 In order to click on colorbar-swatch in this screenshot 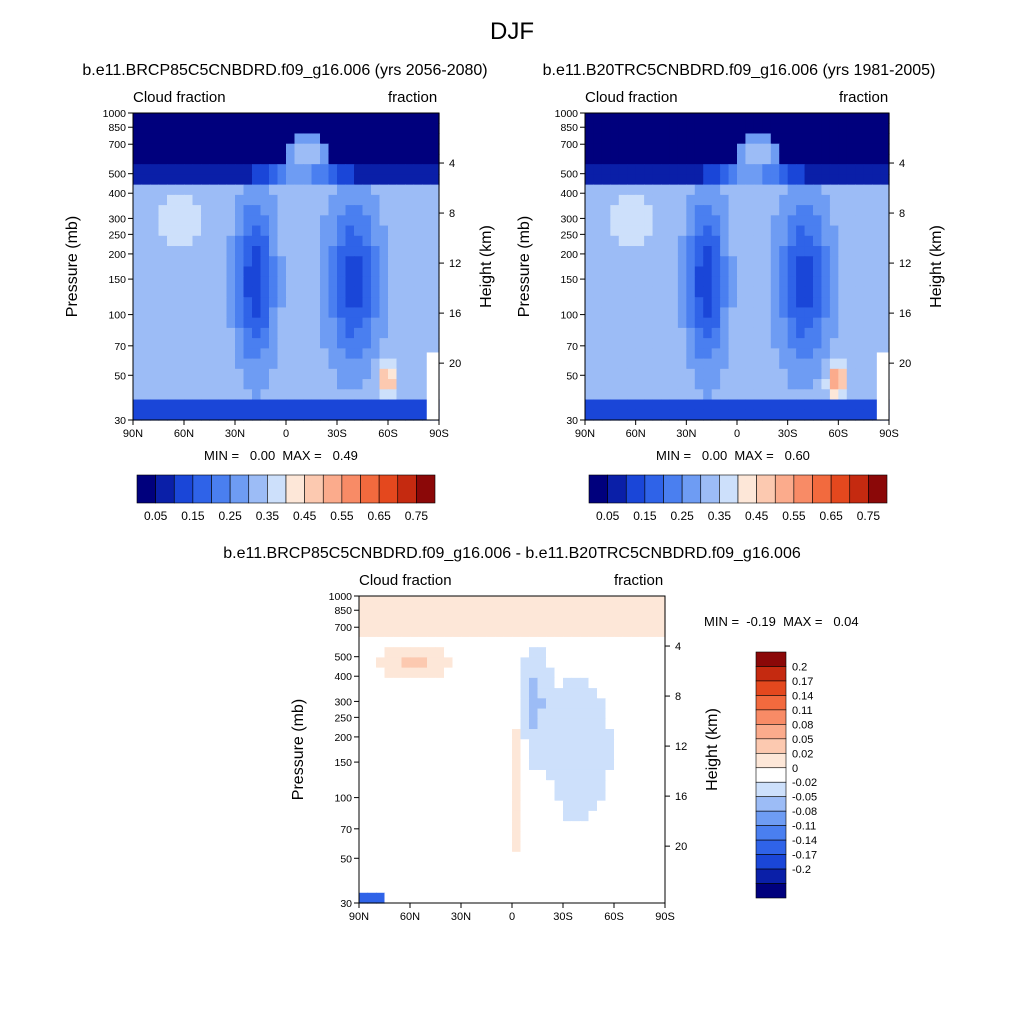, I will do `click(803, 489)`.